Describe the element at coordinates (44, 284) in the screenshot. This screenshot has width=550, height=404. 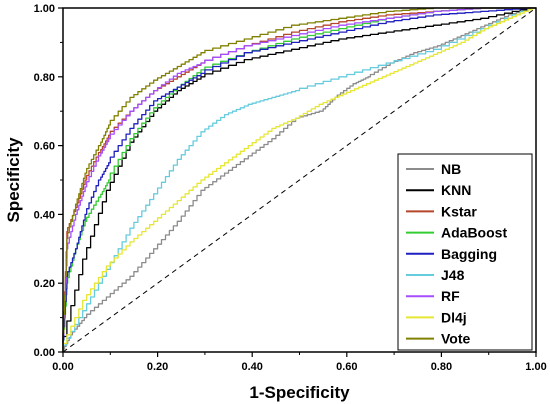
I see `y-tick-label: 0.20` at that location.